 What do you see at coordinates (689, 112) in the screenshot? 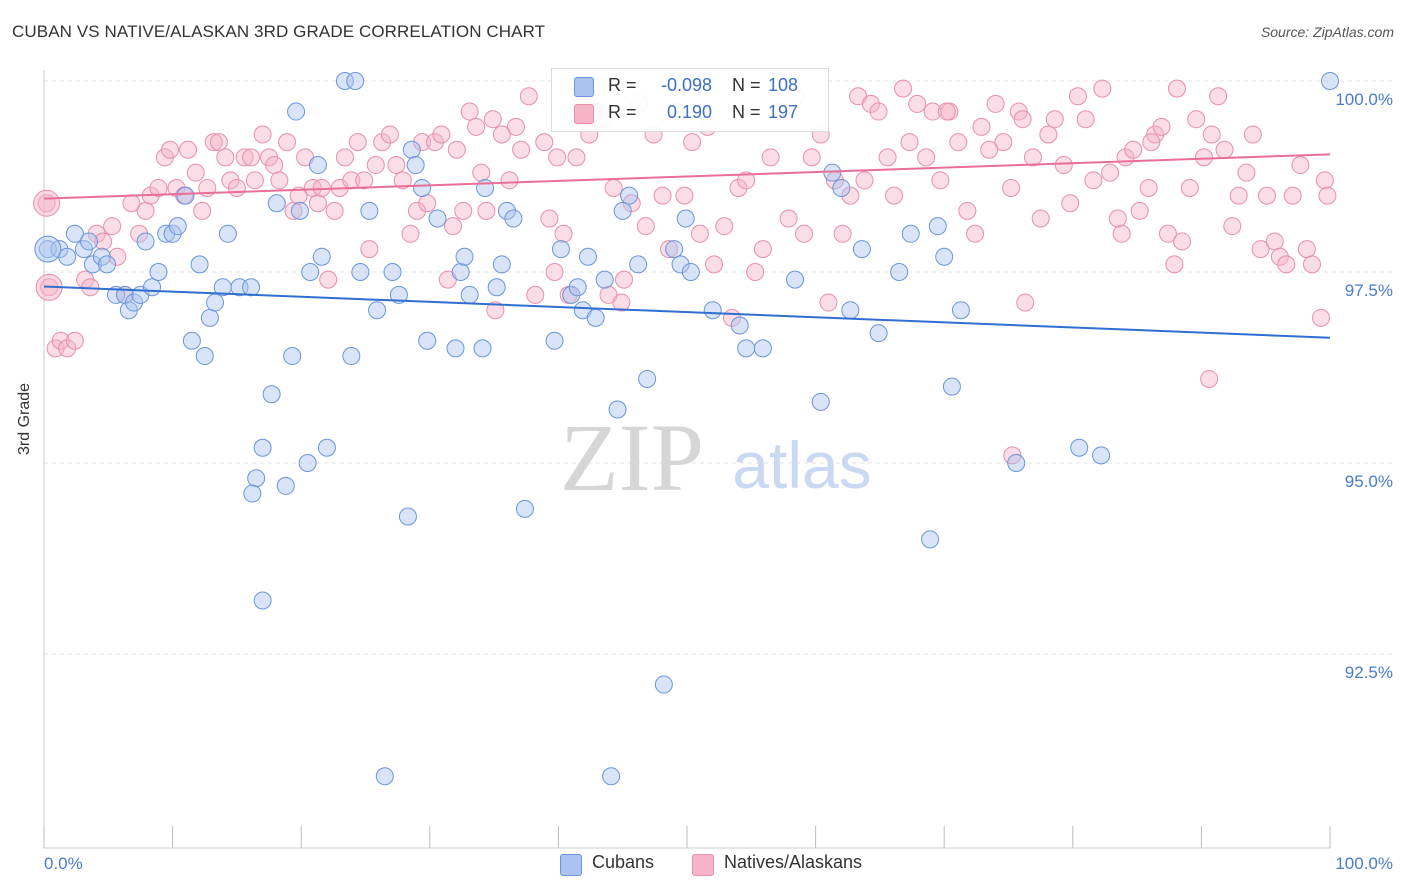
I see `r-value: 0.190` at bounding box center [689, 112].